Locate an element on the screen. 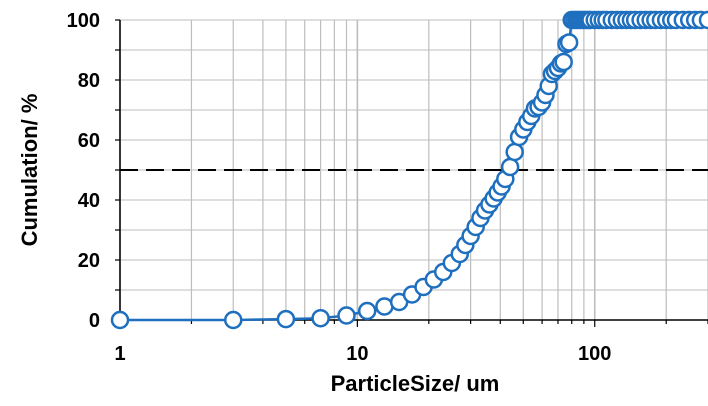 The width and height of the screenshot is (708, 406). y-tick-label: 20 is located at coordinates (89, 261).